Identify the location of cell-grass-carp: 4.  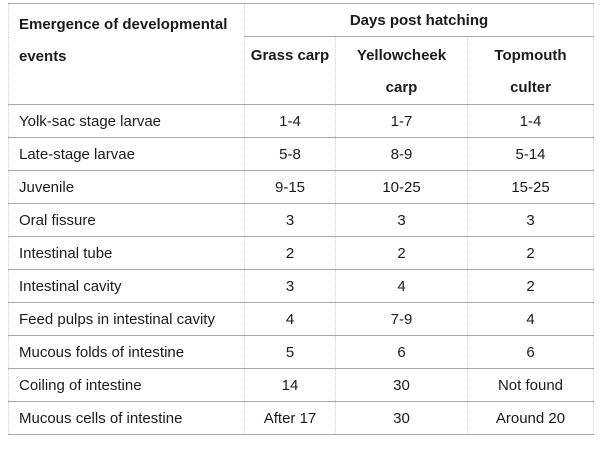
(290, 319).